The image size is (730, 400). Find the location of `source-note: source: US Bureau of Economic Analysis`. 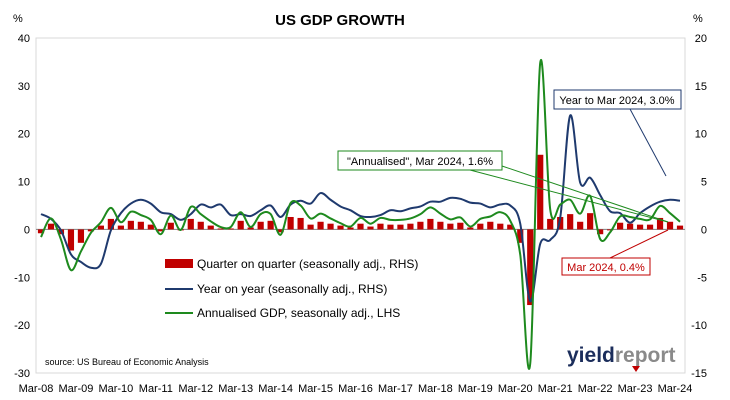

source-note: source: US Bureau of Economic Analysis is located at coordinates (127, 362).